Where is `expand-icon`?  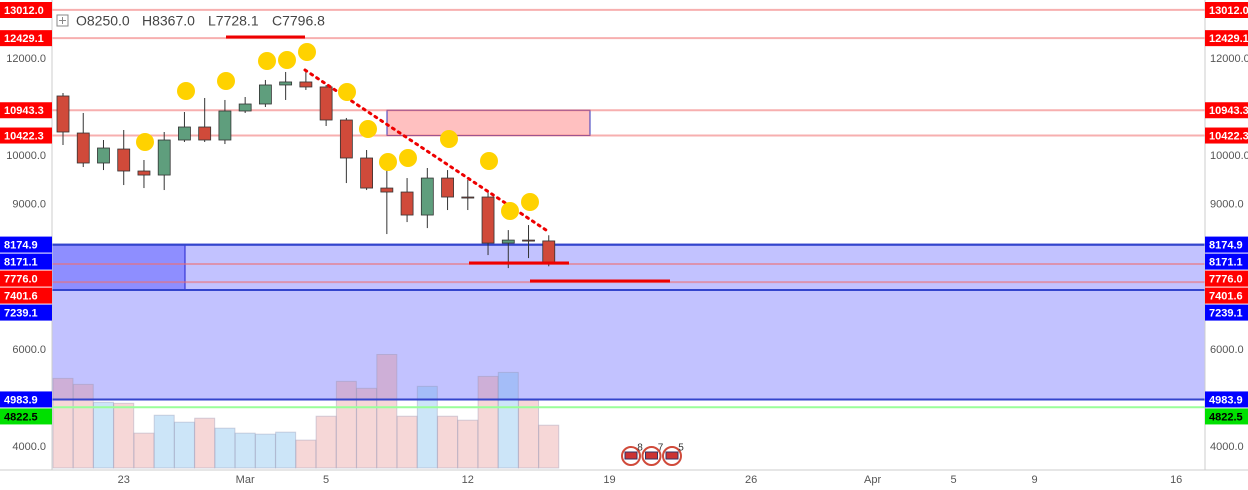 expand-icon is located at coordinates (62, 20).